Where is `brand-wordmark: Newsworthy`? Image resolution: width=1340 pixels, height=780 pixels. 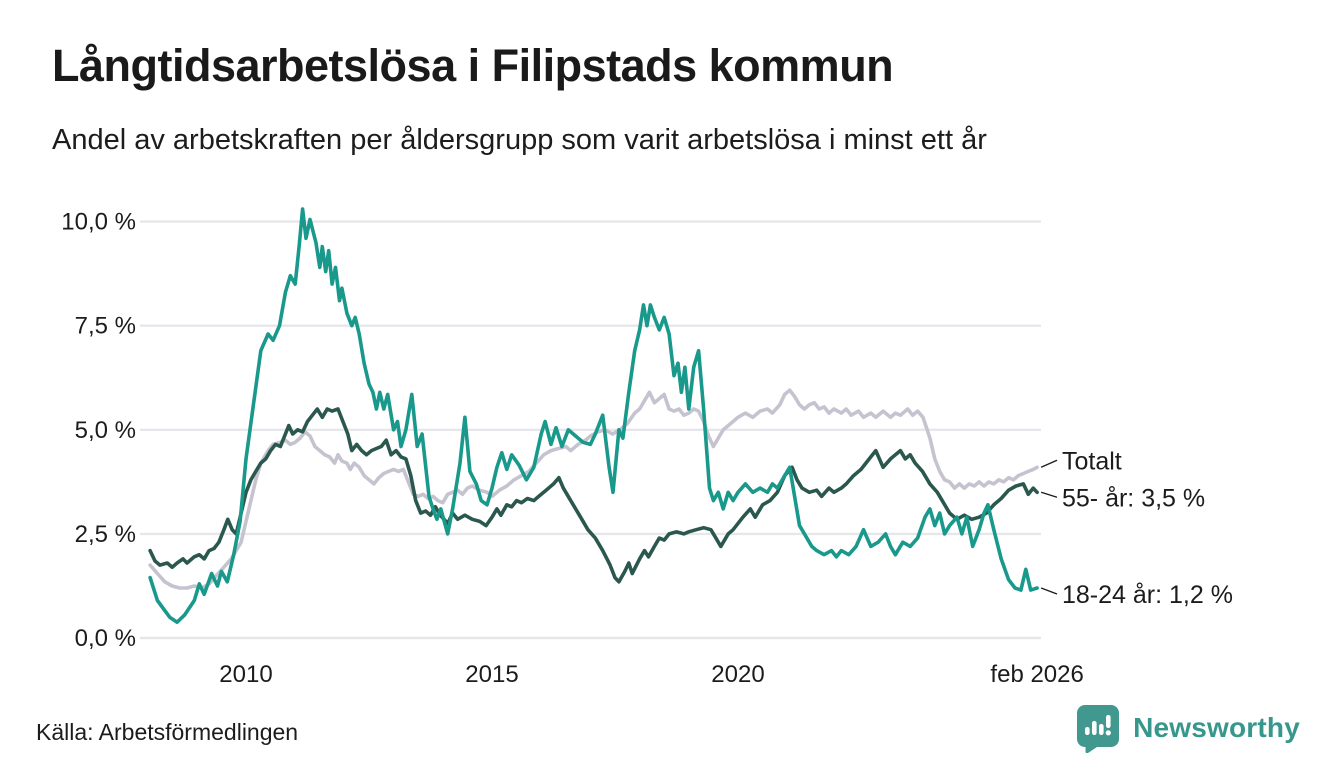
brand-wordmark: Newsworthy is located at coordinates (1216, 727).